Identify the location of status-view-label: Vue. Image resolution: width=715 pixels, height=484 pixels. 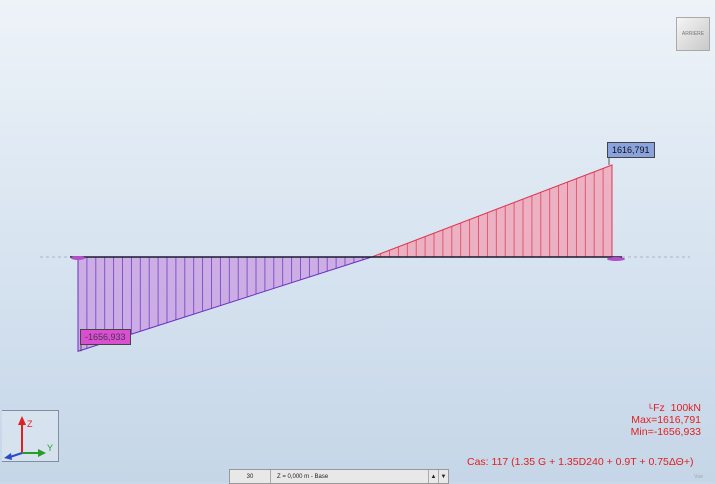
(698, 477).